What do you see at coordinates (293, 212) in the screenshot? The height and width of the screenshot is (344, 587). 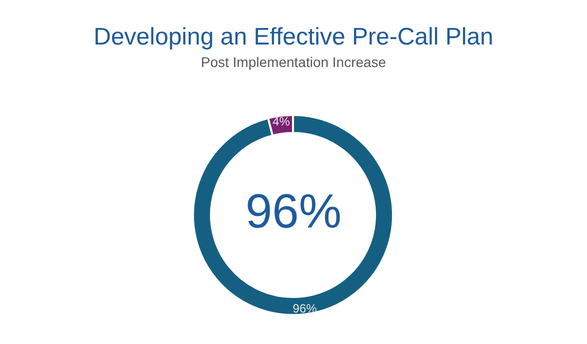 I see `text: 96%` at bounding box center [293, 212].